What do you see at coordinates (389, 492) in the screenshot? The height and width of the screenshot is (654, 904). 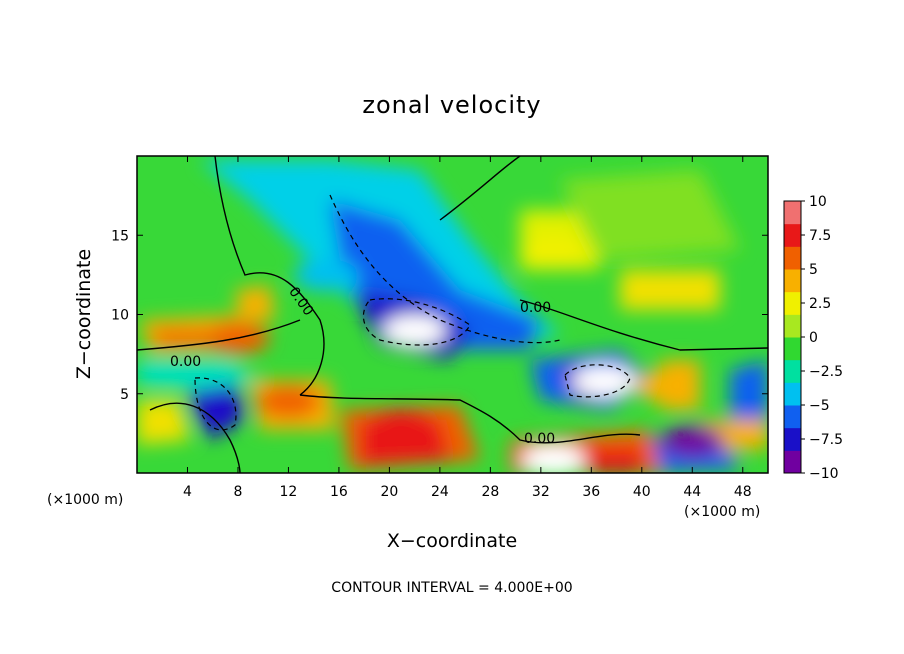 I see `x-tick-label: 20` at bounding box center [389, 492].